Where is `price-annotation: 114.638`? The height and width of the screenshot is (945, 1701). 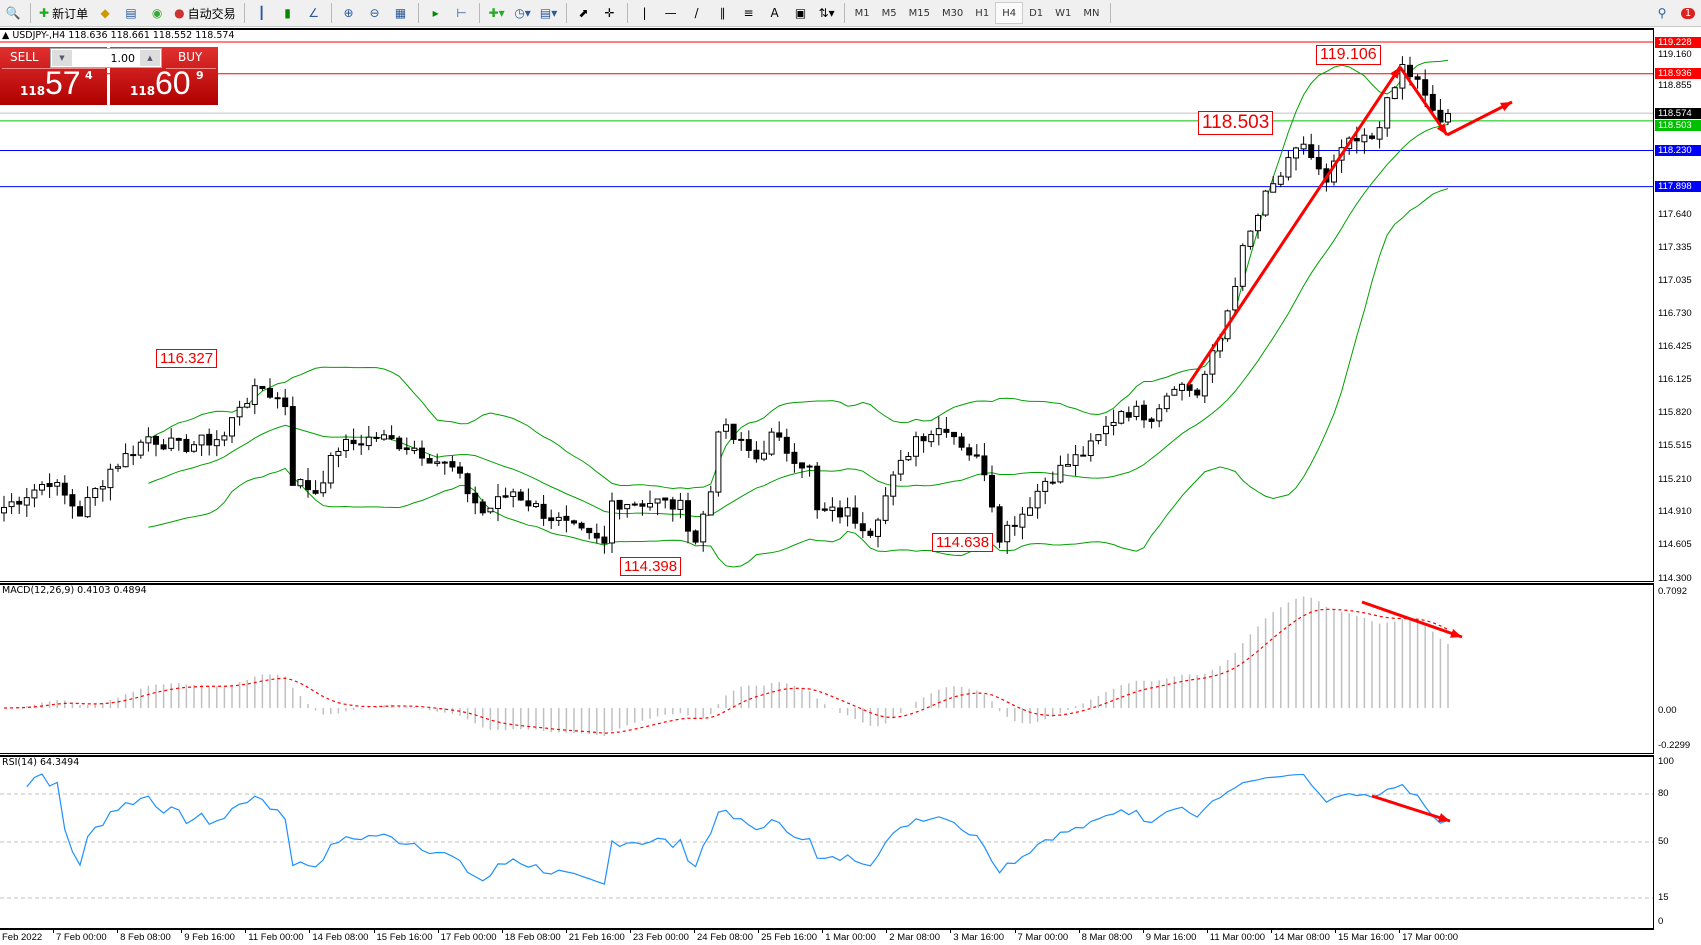 price-annotation: 114.638 is located at coordinates (963, 542).